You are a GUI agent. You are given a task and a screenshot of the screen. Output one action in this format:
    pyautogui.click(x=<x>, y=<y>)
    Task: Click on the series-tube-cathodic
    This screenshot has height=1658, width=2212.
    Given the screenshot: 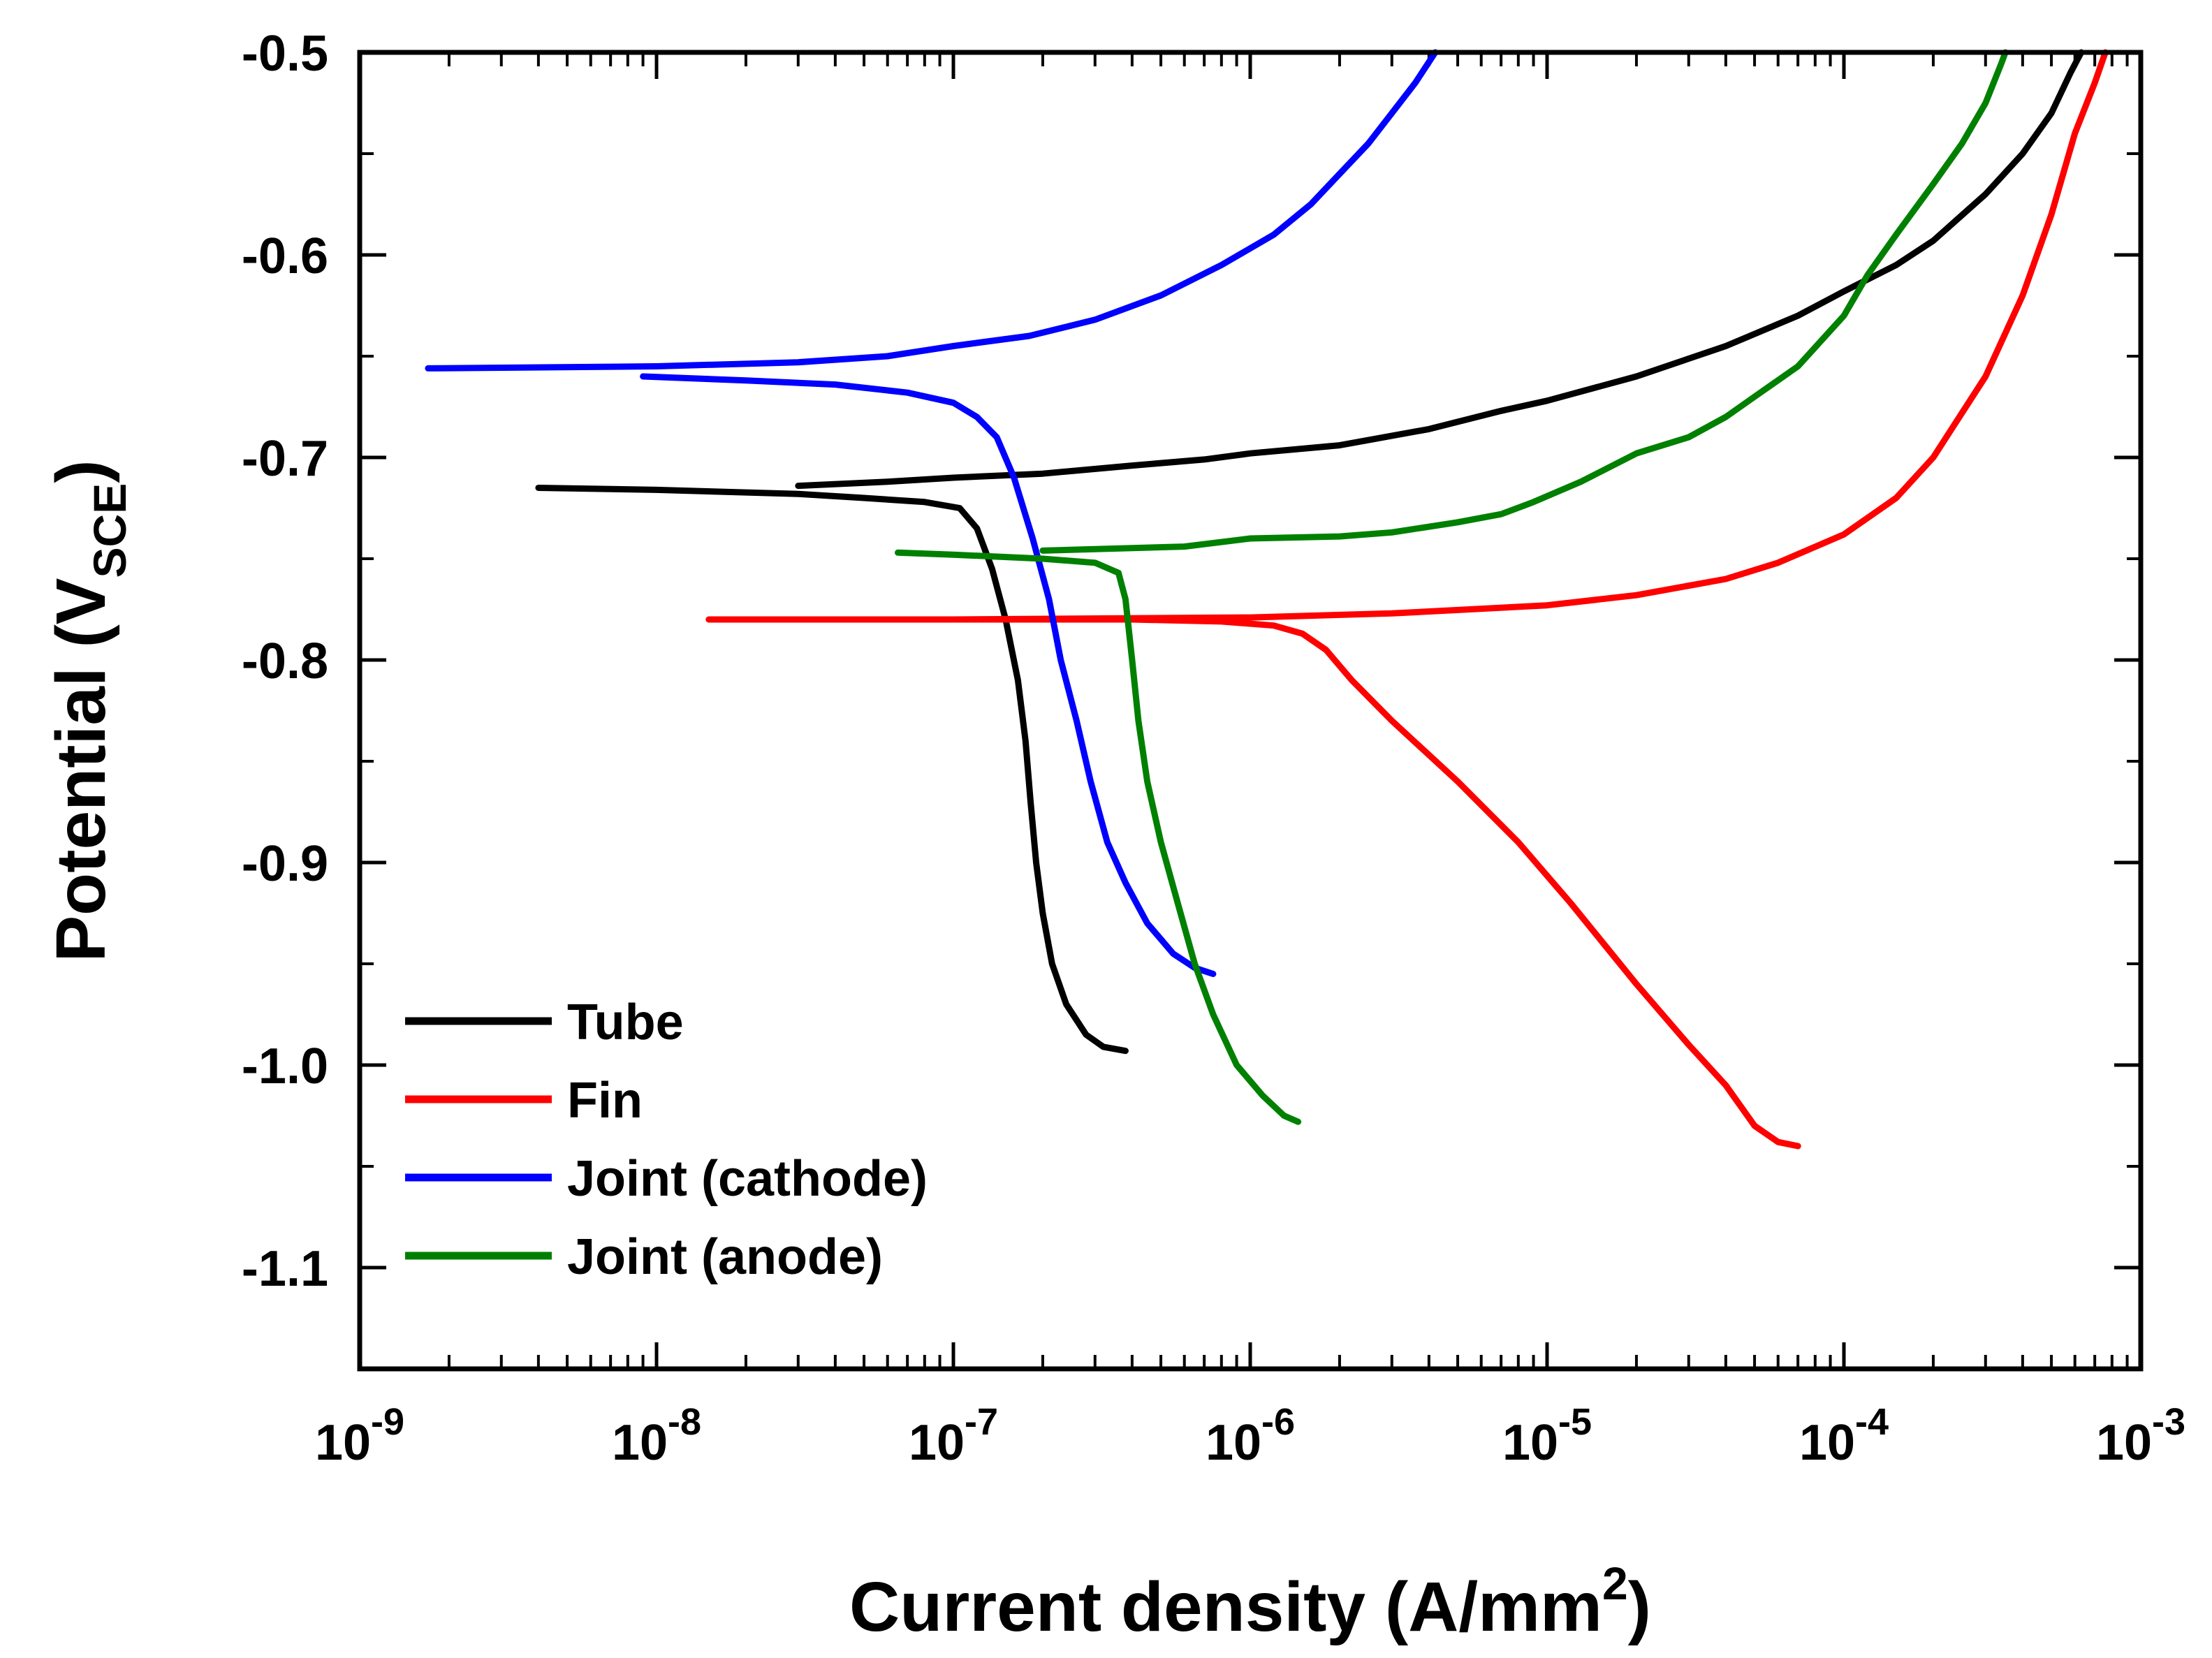 What is the action you would take?
    pyautogui.click(x=832, y=770)
    